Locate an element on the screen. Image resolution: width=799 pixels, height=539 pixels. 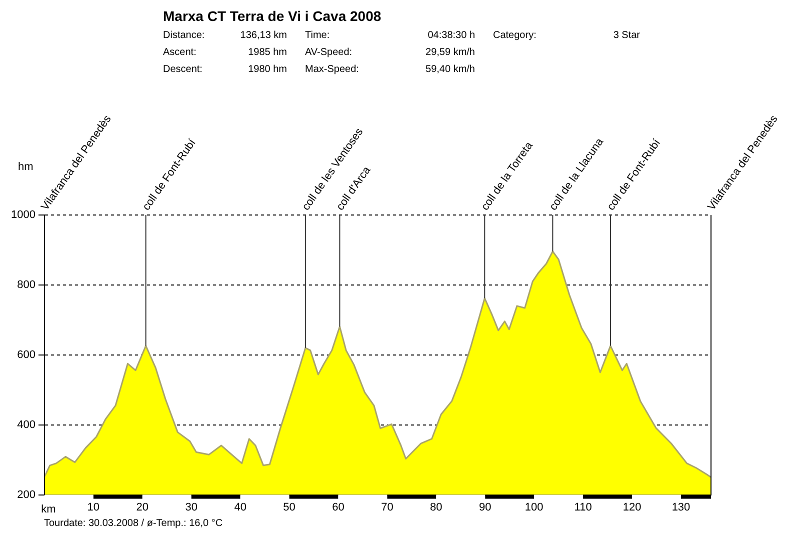
text: 3 Star is located at coordinates (626, 35).